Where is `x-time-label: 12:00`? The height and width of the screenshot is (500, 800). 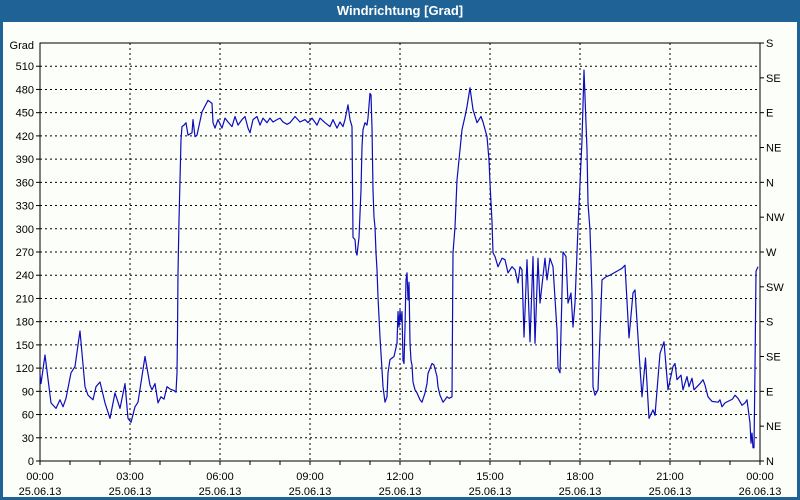 x-time-label: 12:00 is located at coordinates (400, 477).